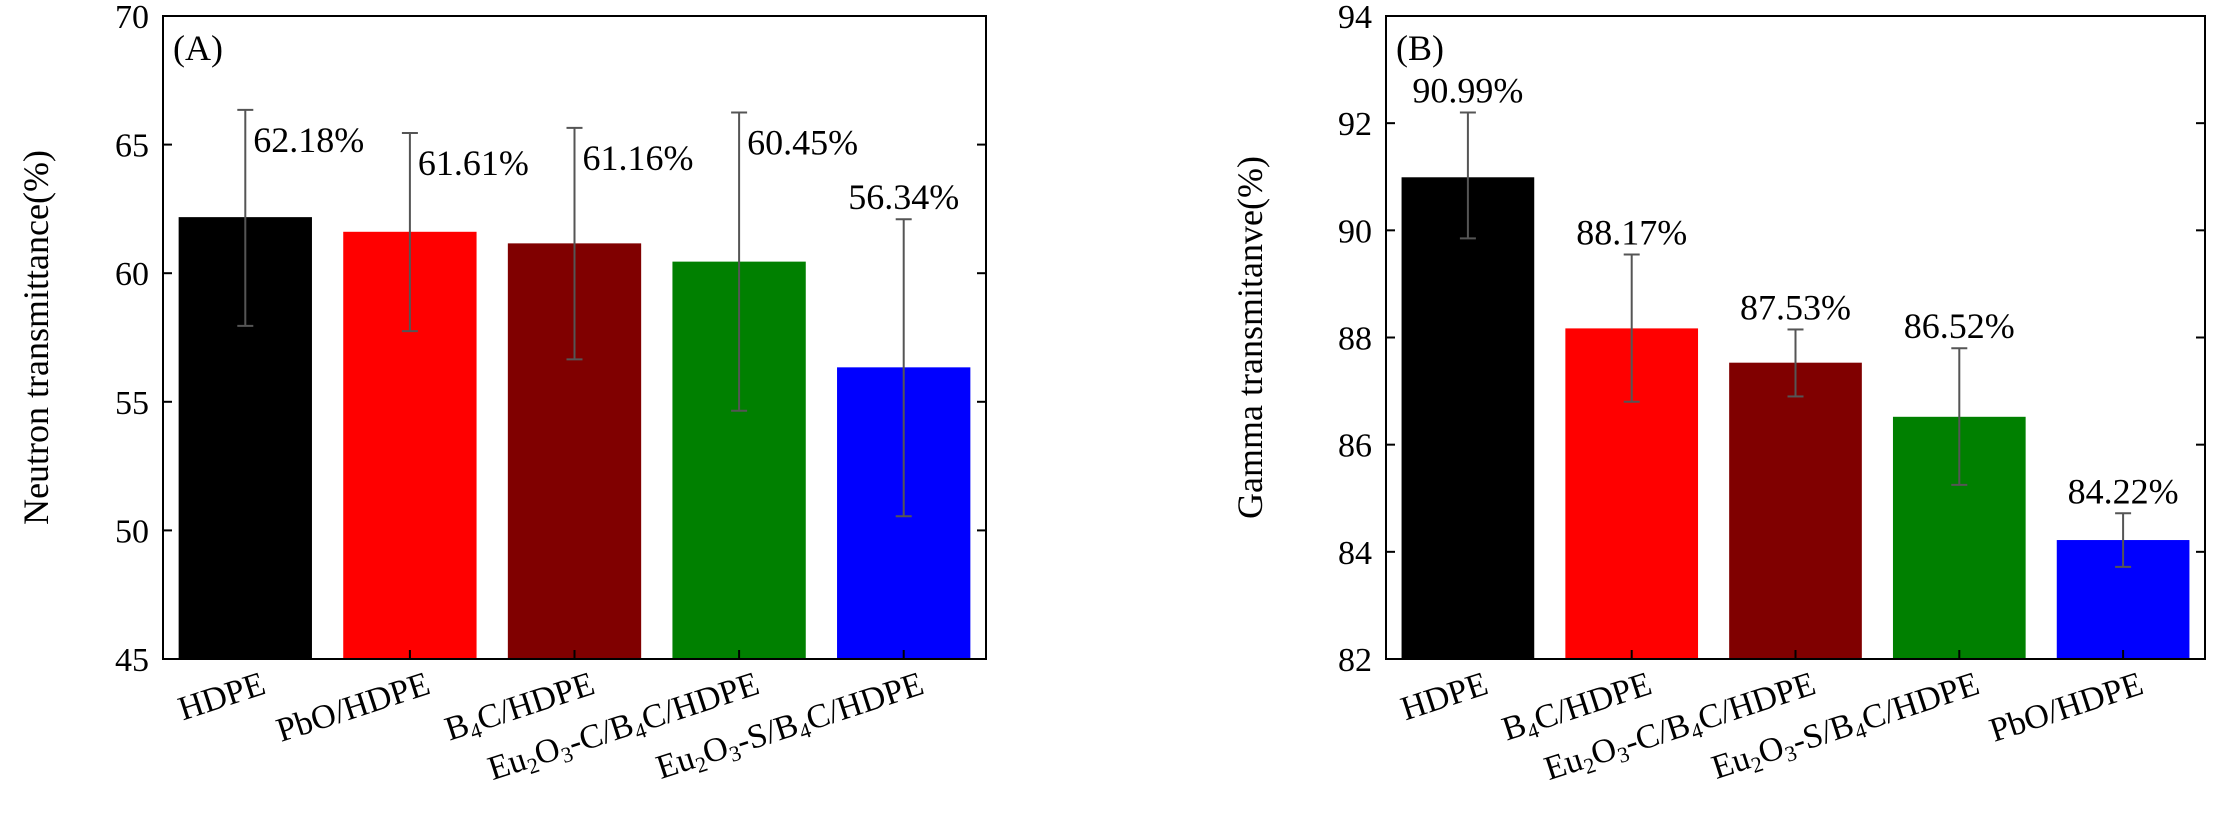 This screenshot has width=2228, height=840. I want to click on y-tick-label-5: 65, so click(132, 146).